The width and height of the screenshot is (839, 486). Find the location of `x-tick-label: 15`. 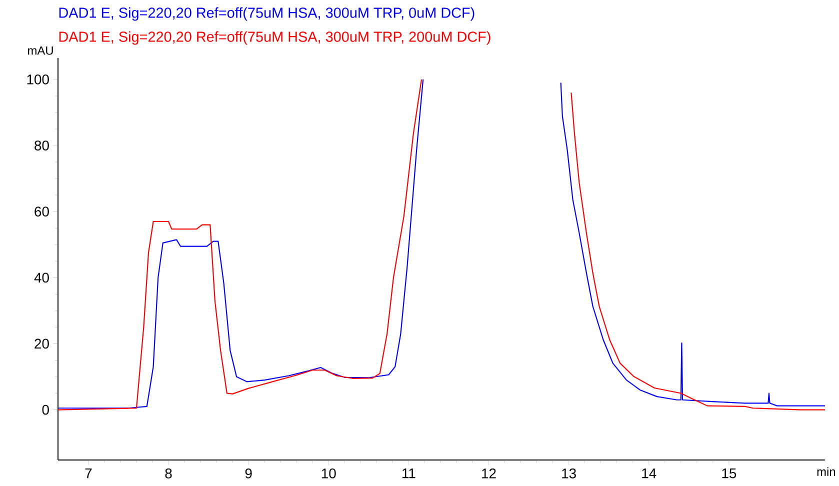

x-tick-label: 15 is located at coordinates (729, 473).